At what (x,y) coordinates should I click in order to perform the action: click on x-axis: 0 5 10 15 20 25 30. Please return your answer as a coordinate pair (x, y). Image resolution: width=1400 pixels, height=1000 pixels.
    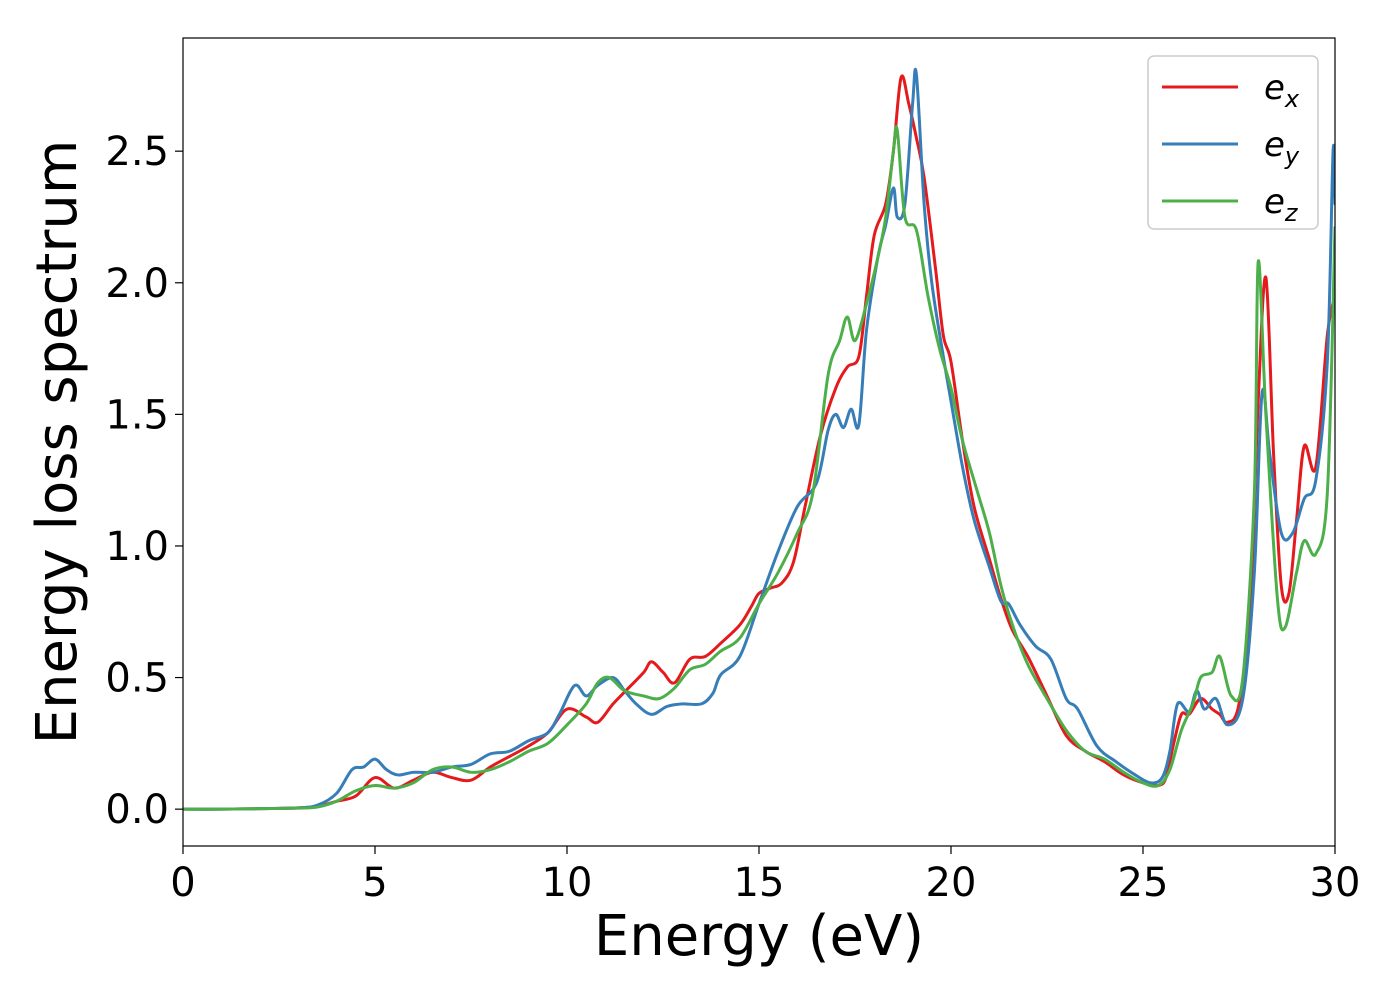
    Looking at the image, I should click on (765, 876).